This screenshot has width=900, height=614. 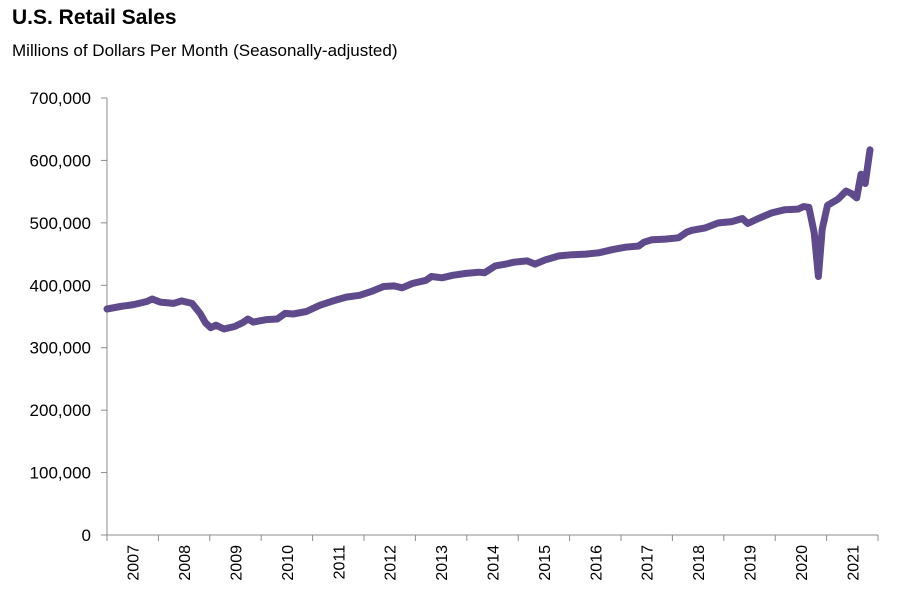 What do you see at coordinates (853, 563) in the screenshot?
I see `x-tick-label: 2021` at bounding box center [853, 563].